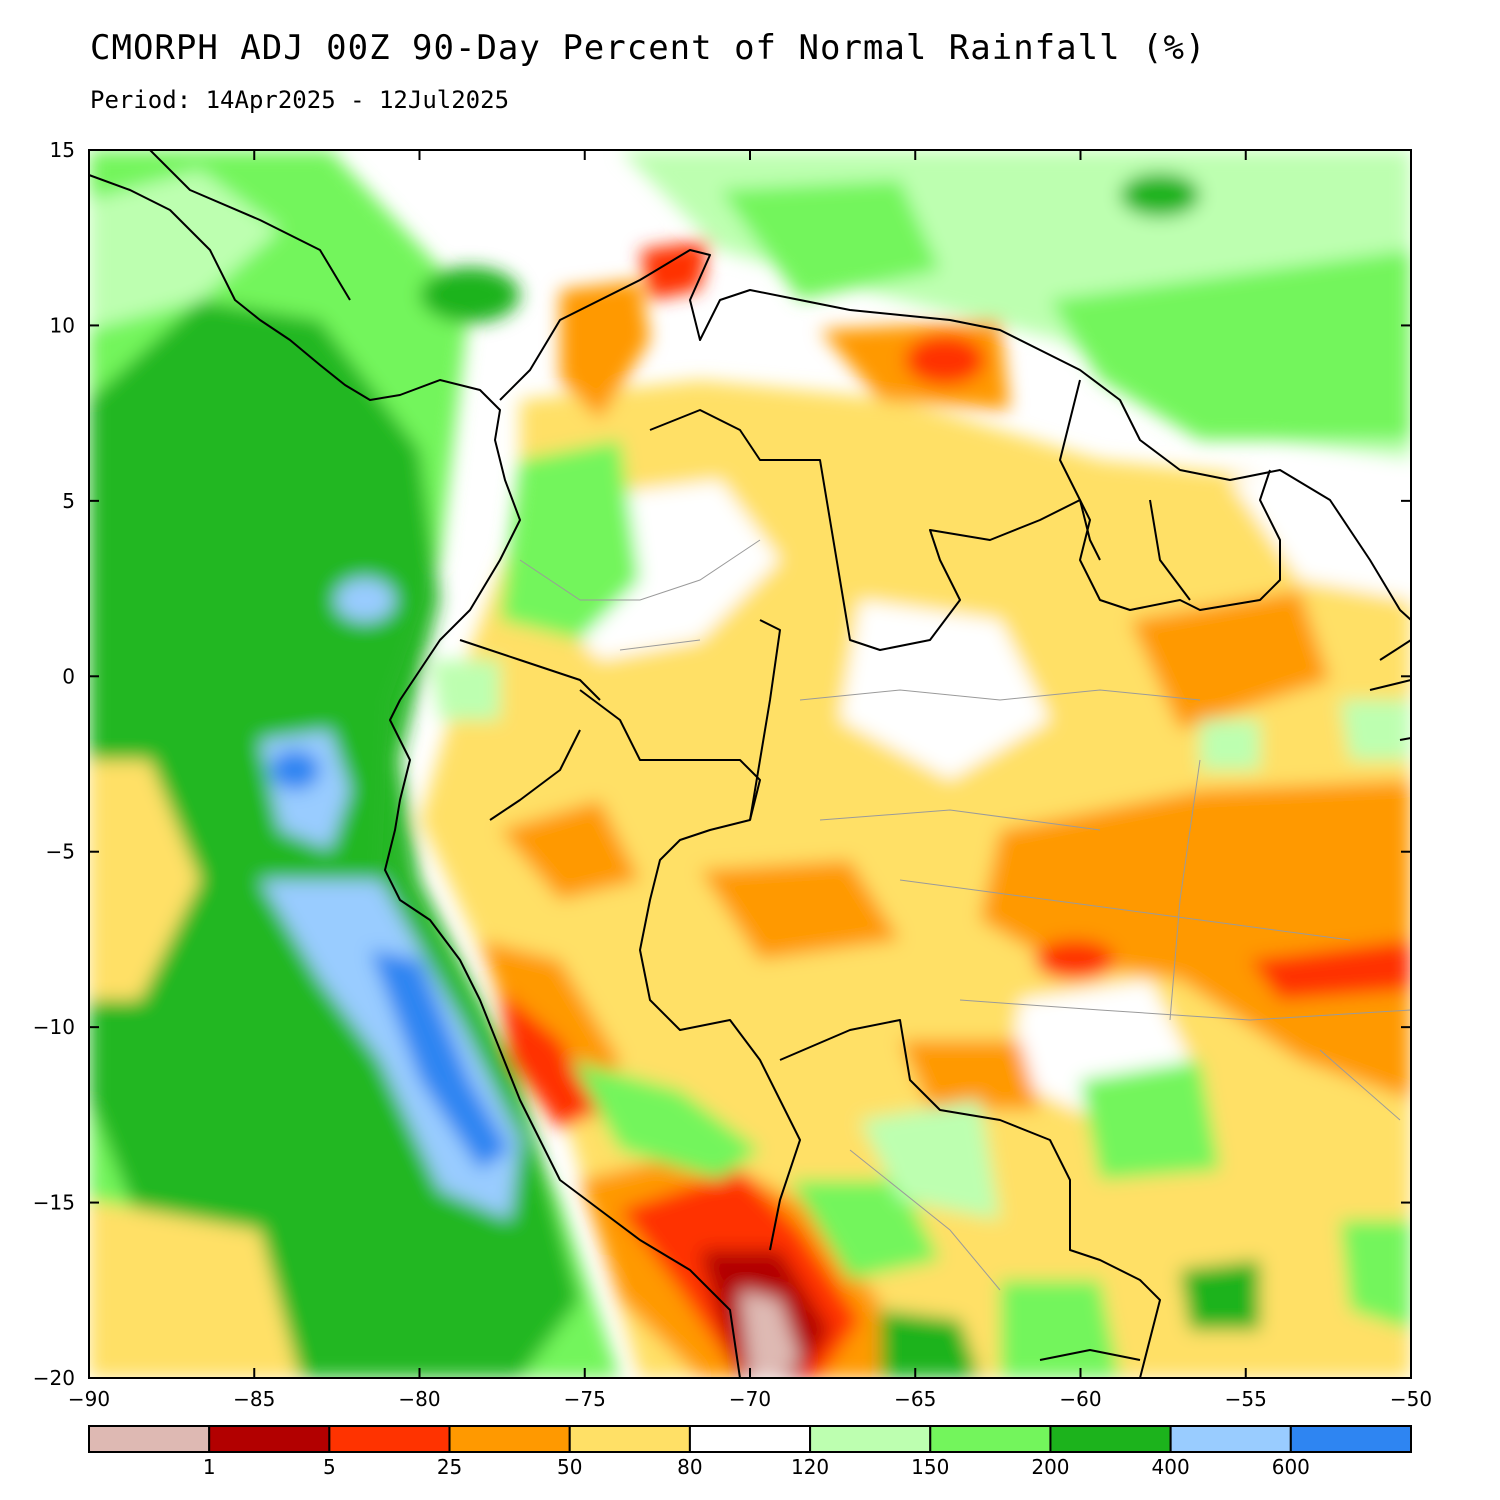 This screenshot has width=1500, height=1500. Describe the element at coordinates (689, 1467) in the screenshot. I see `colorbar-label: 80` at that location.